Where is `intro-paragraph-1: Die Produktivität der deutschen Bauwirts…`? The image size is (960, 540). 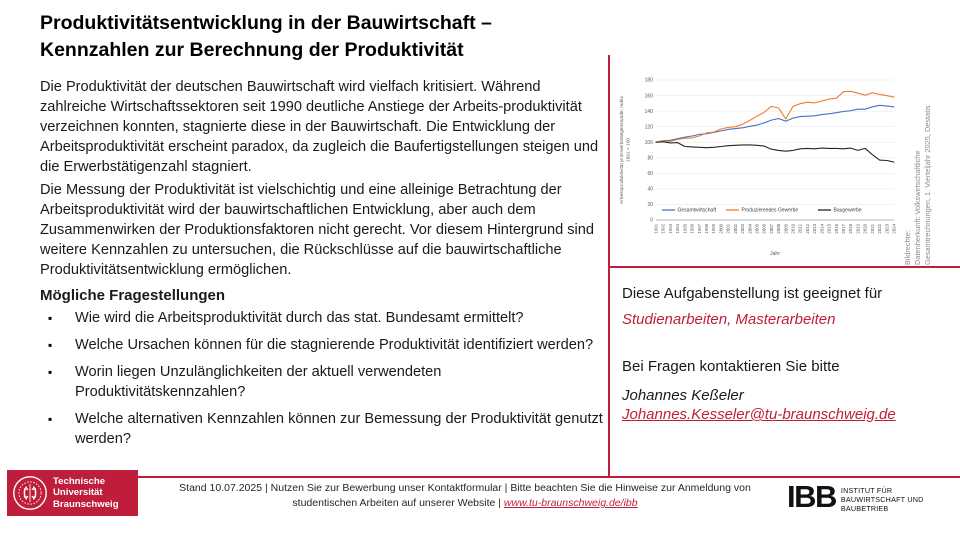 intro-paragraph-1: Die Produktivität der deutschen Bauwirts… is located at coordinates (319, 127).